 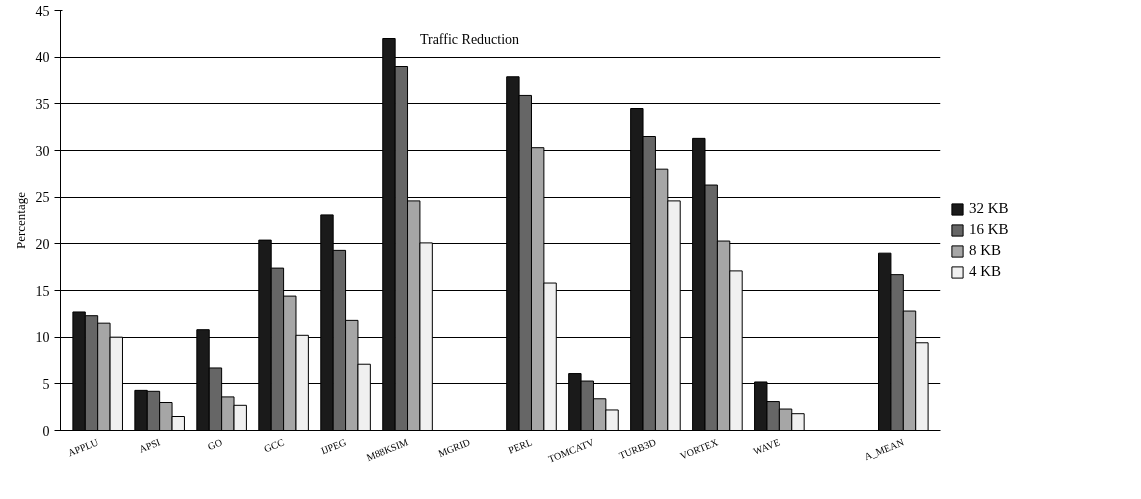 What do you see at coordinates (989, 208) in the screenshot?
I see `legend-label: 32 KB` at bounding box center [989, 208].